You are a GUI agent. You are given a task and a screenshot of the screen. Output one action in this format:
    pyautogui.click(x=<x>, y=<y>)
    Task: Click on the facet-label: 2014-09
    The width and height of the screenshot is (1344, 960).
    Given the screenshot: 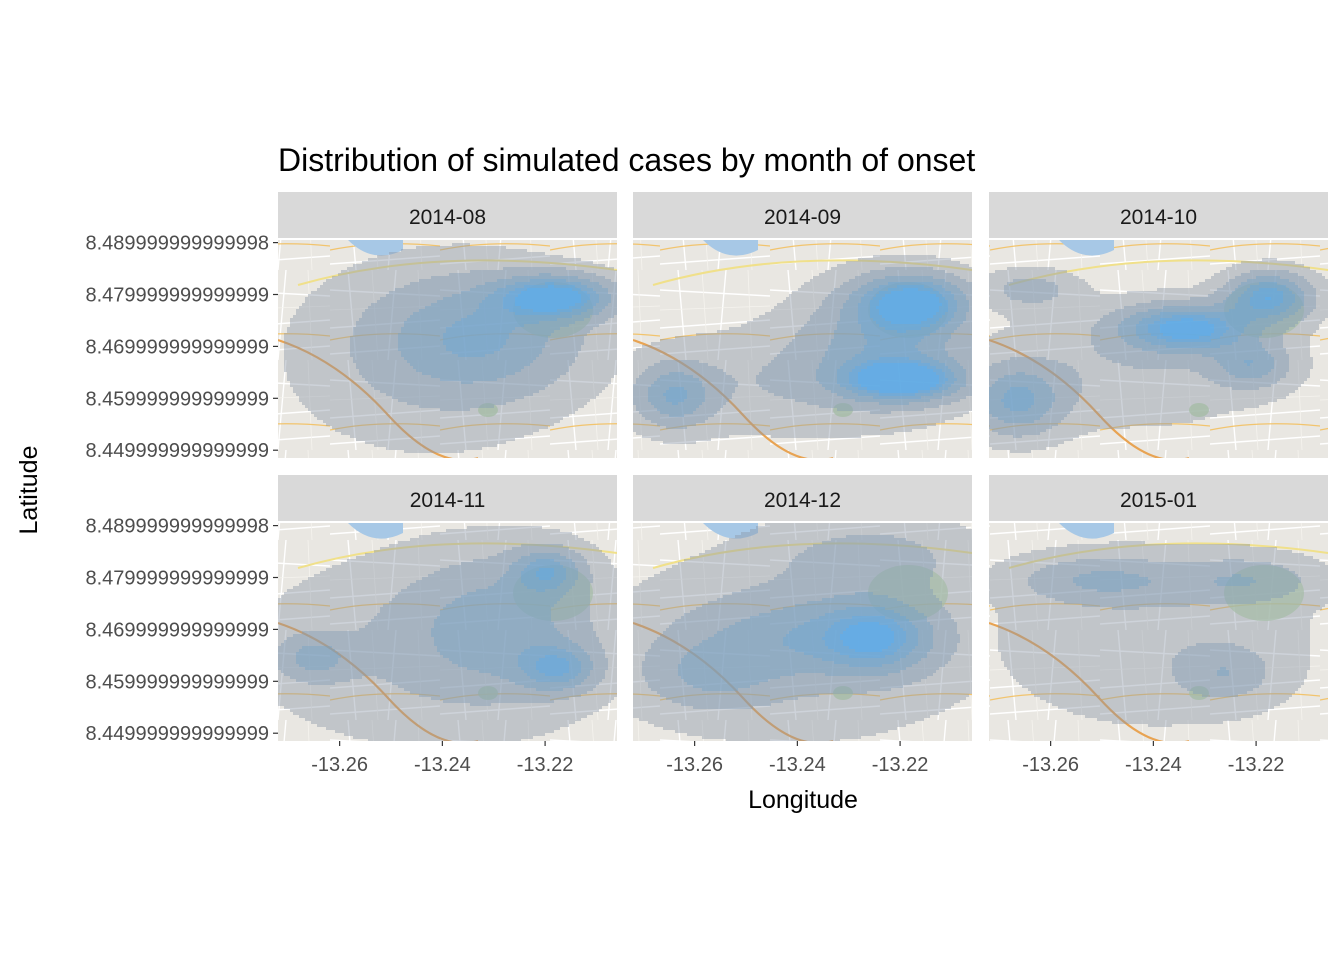 What is the action you would take?
    pyautogui.click(x=802, y=217)
    